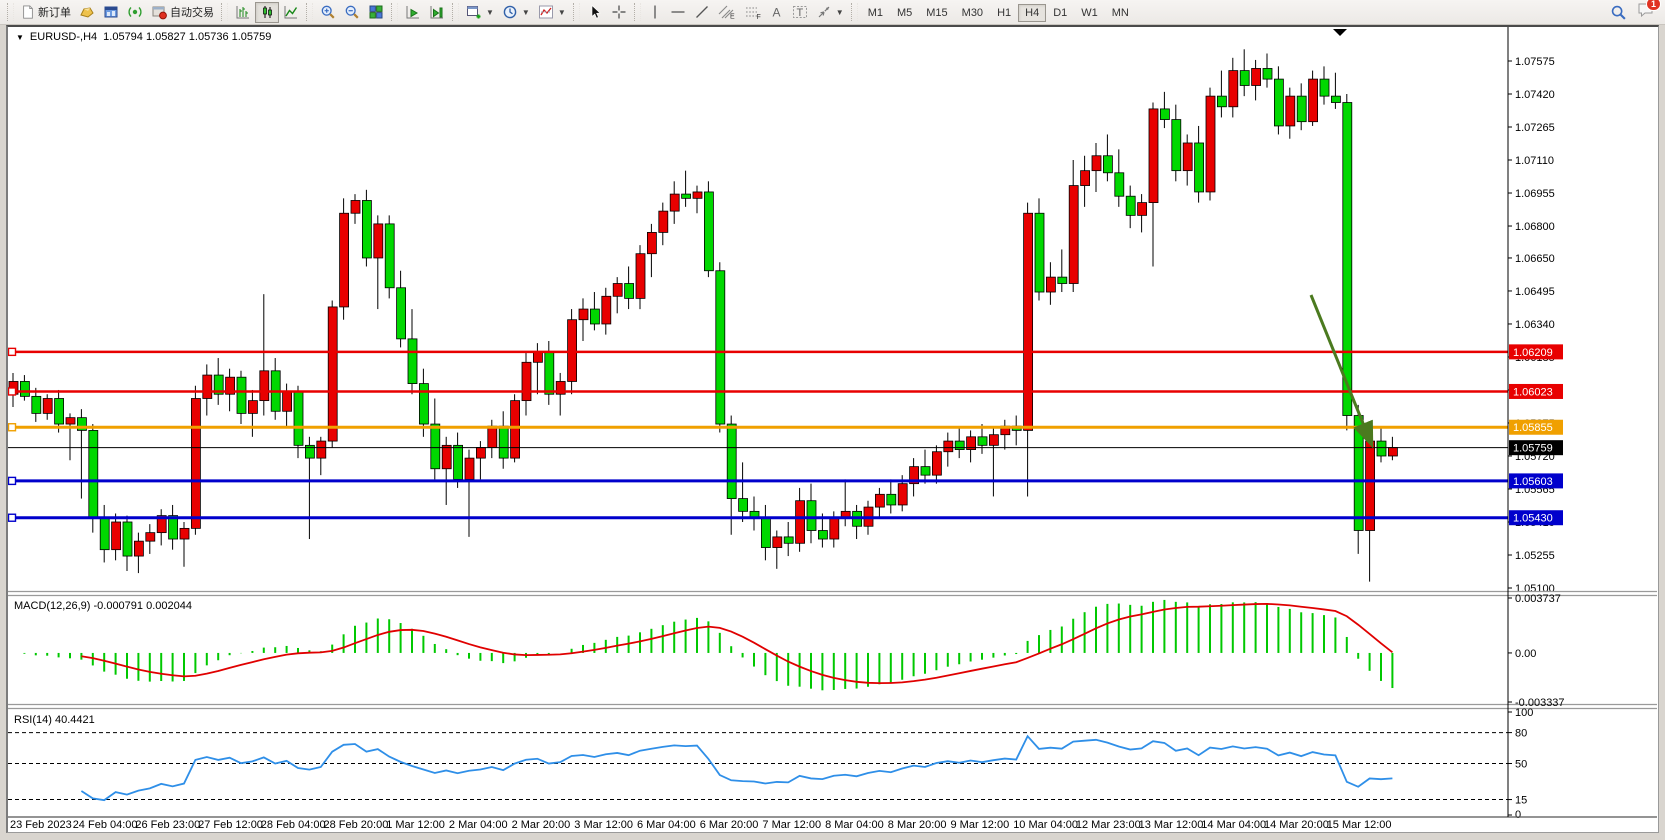  What do you see at coordinates (655, 12) in the screenshot?
I see `vertical-line-icon` at bounding box center [655, 12].